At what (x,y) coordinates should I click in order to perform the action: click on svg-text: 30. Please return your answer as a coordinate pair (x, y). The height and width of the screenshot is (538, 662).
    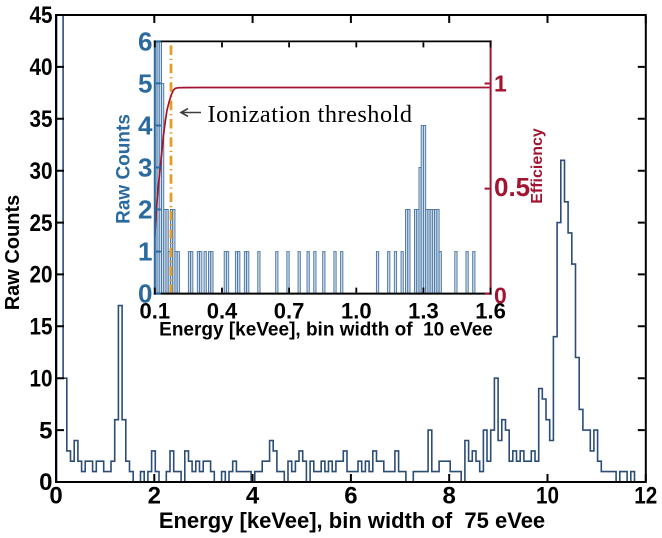
    Looking at the image, I should click on (41, 171).